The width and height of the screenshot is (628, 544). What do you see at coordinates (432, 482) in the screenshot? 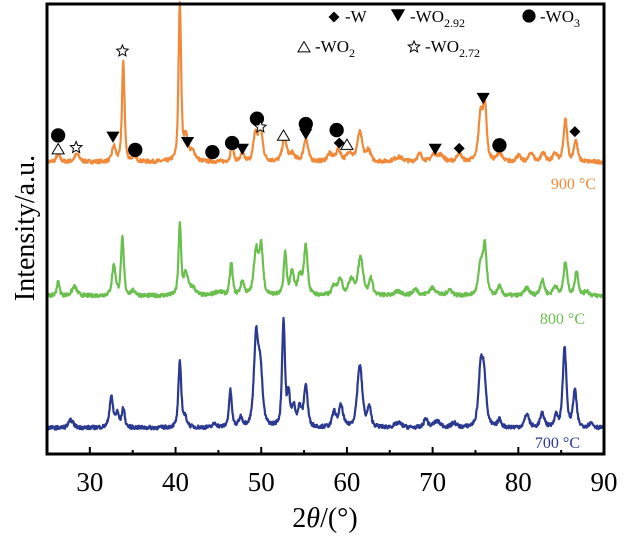
I see `x-tick-label: 70` at bounding box center [432, 482].